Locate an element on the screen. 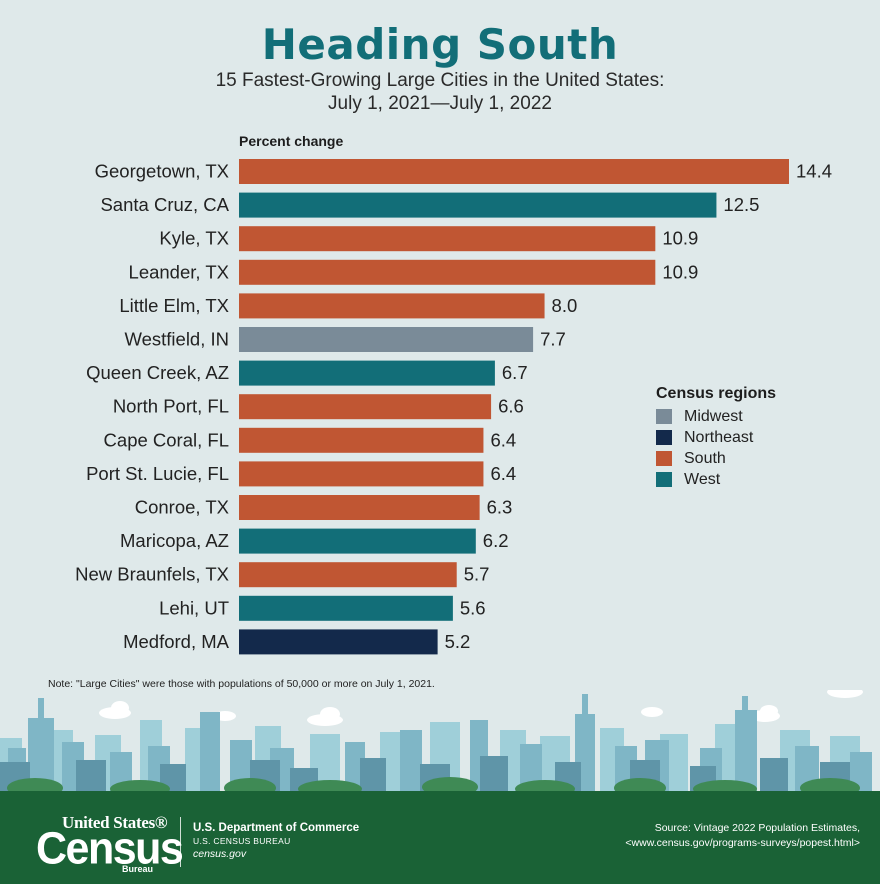 This screenshot has width=880, height=884. category-label-lehi-ut: Lehi, UT is located at coordinates (194, 607).